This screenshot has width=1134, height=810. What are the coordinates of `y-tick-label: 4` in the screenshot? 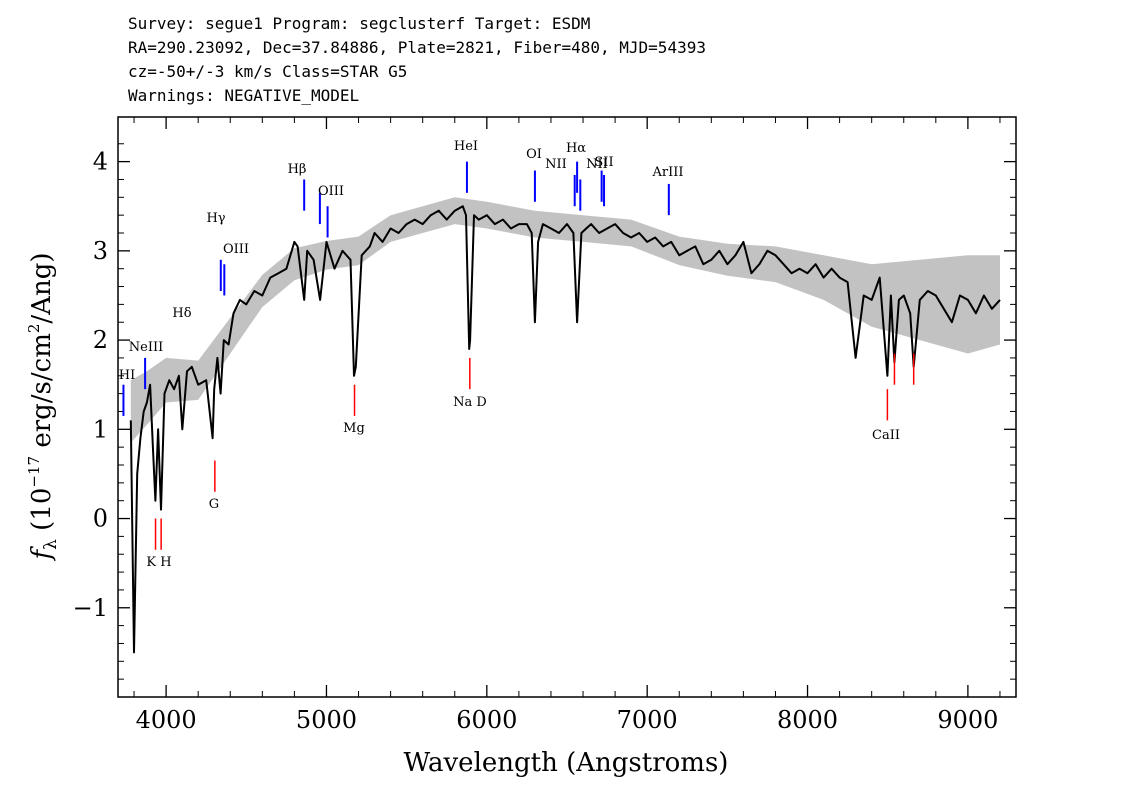 It's located at (100, 162).